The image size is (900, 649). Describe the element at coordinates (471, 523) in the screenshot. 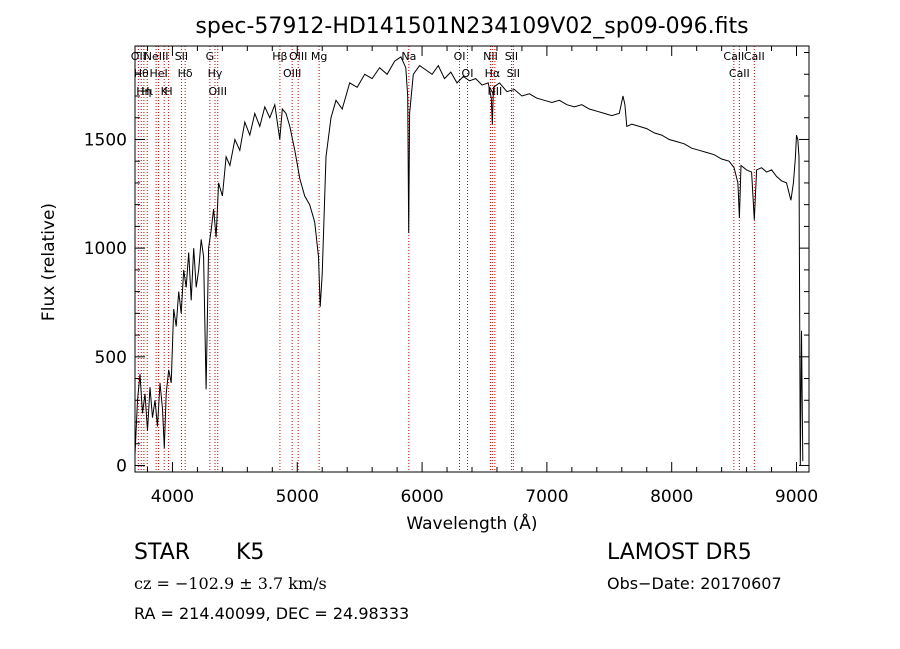

I see `x-axis-label: Wavelength (Å)` at that location.